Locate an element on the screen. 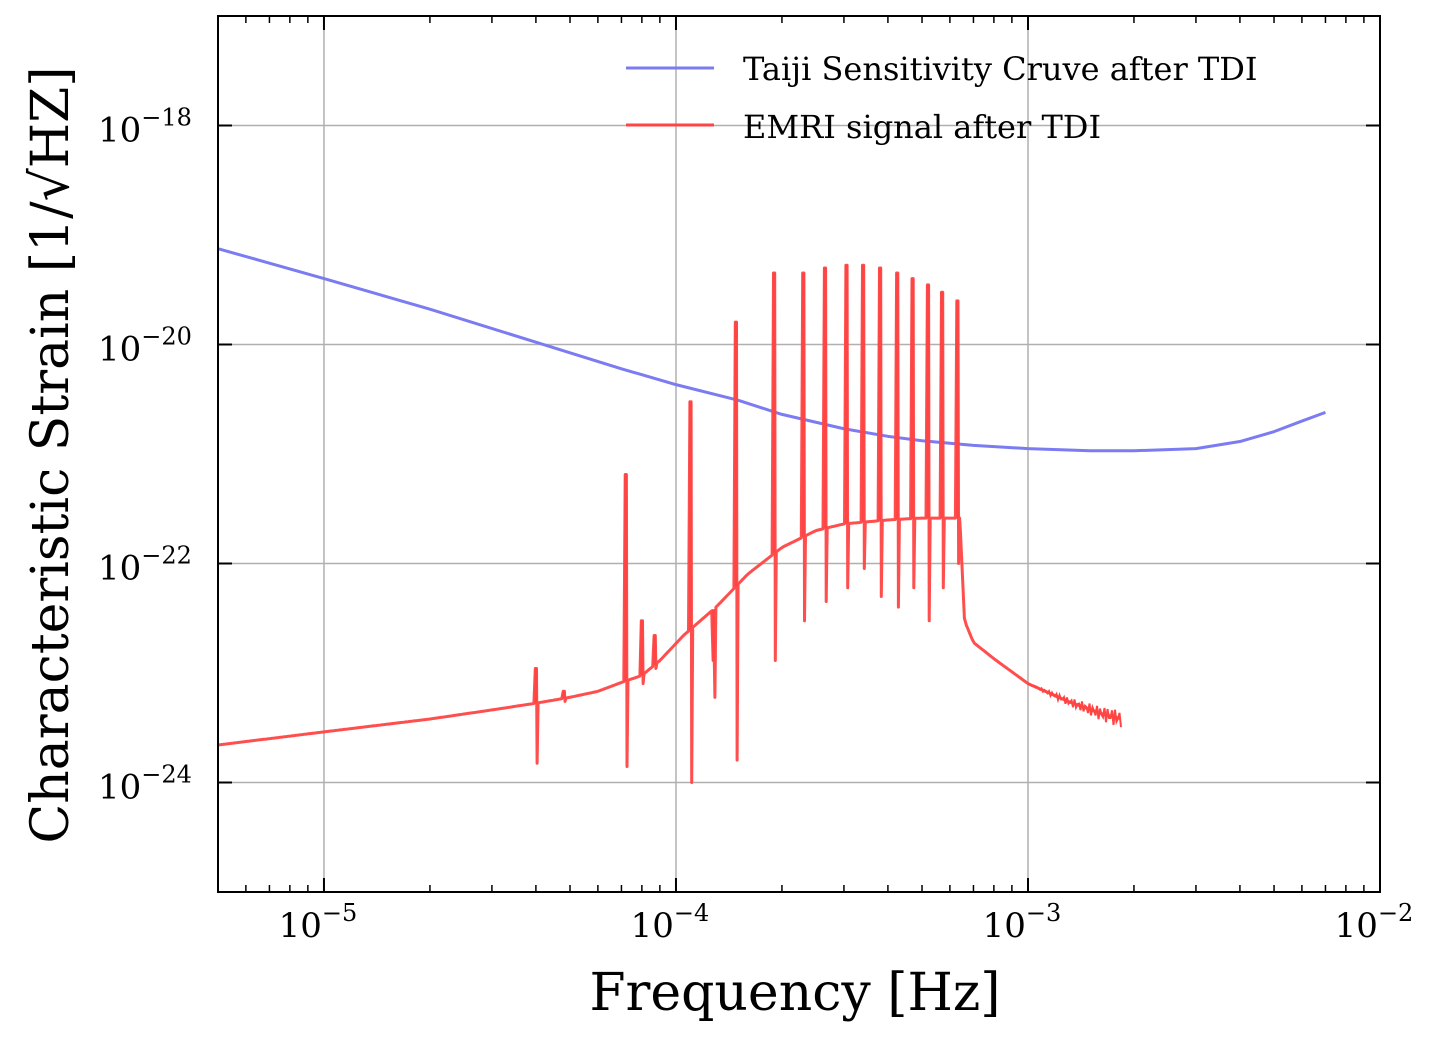  y-tick-label: 10−18 is located at coordinates (145, 127).